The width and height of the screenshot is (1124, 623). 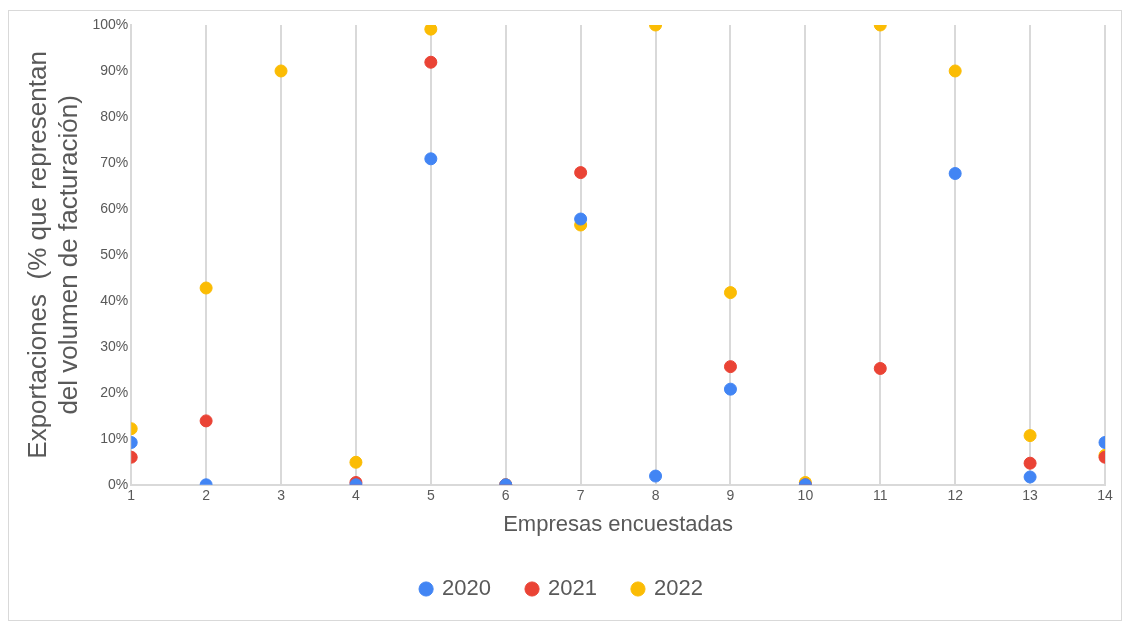 I want to click on x-axis-title: Empresas encuestadas, so click(x=618, y=523).